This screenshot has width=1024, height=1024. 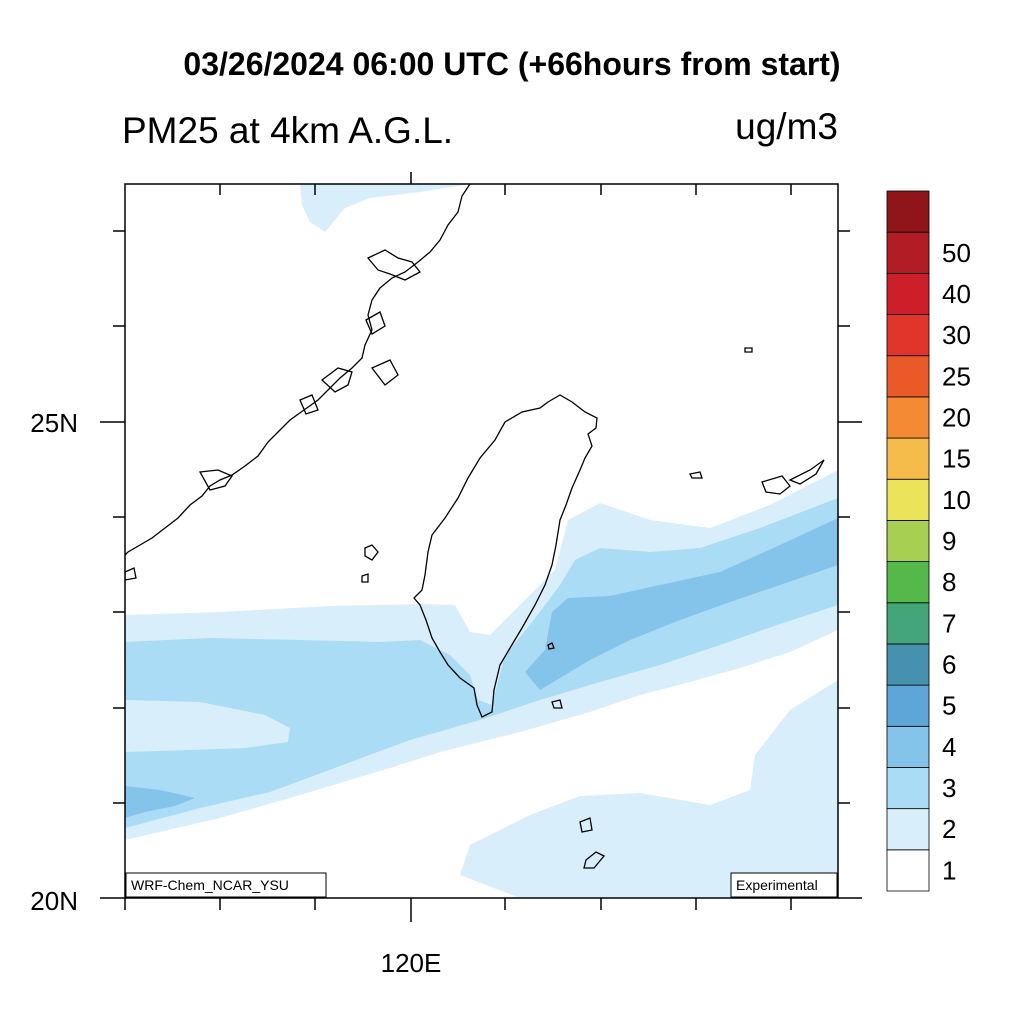 I want to click on model-tag-box, so click(x=226, y=885).